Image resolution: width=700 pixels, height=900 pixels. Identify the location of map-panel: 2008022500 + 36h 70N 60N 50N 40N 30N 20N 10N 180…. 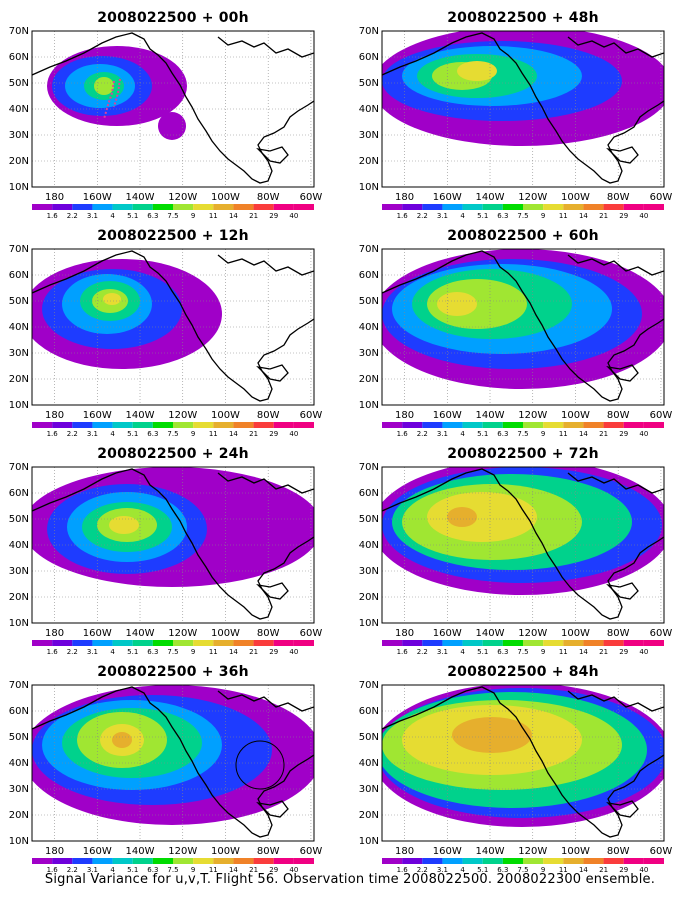
(170, 771).